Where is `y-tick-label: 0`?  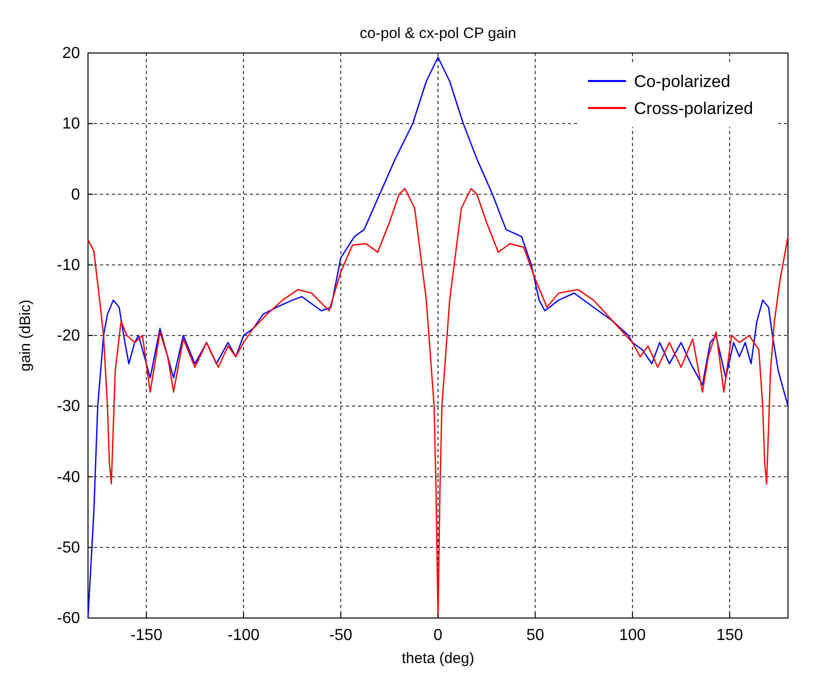
y-tick-label: 0 is located at coordinates (75, 195).